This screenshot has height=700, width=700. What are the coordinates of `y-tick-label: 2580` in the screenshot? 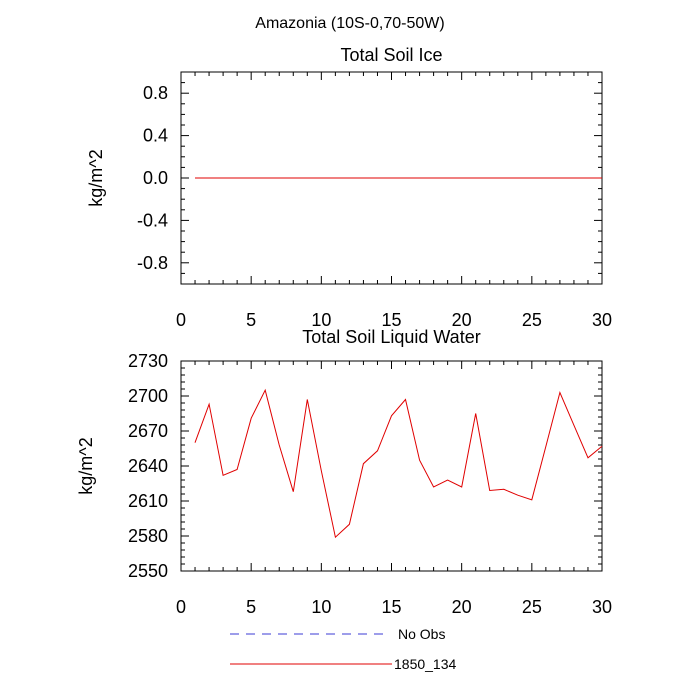 It's located at (148, 536).